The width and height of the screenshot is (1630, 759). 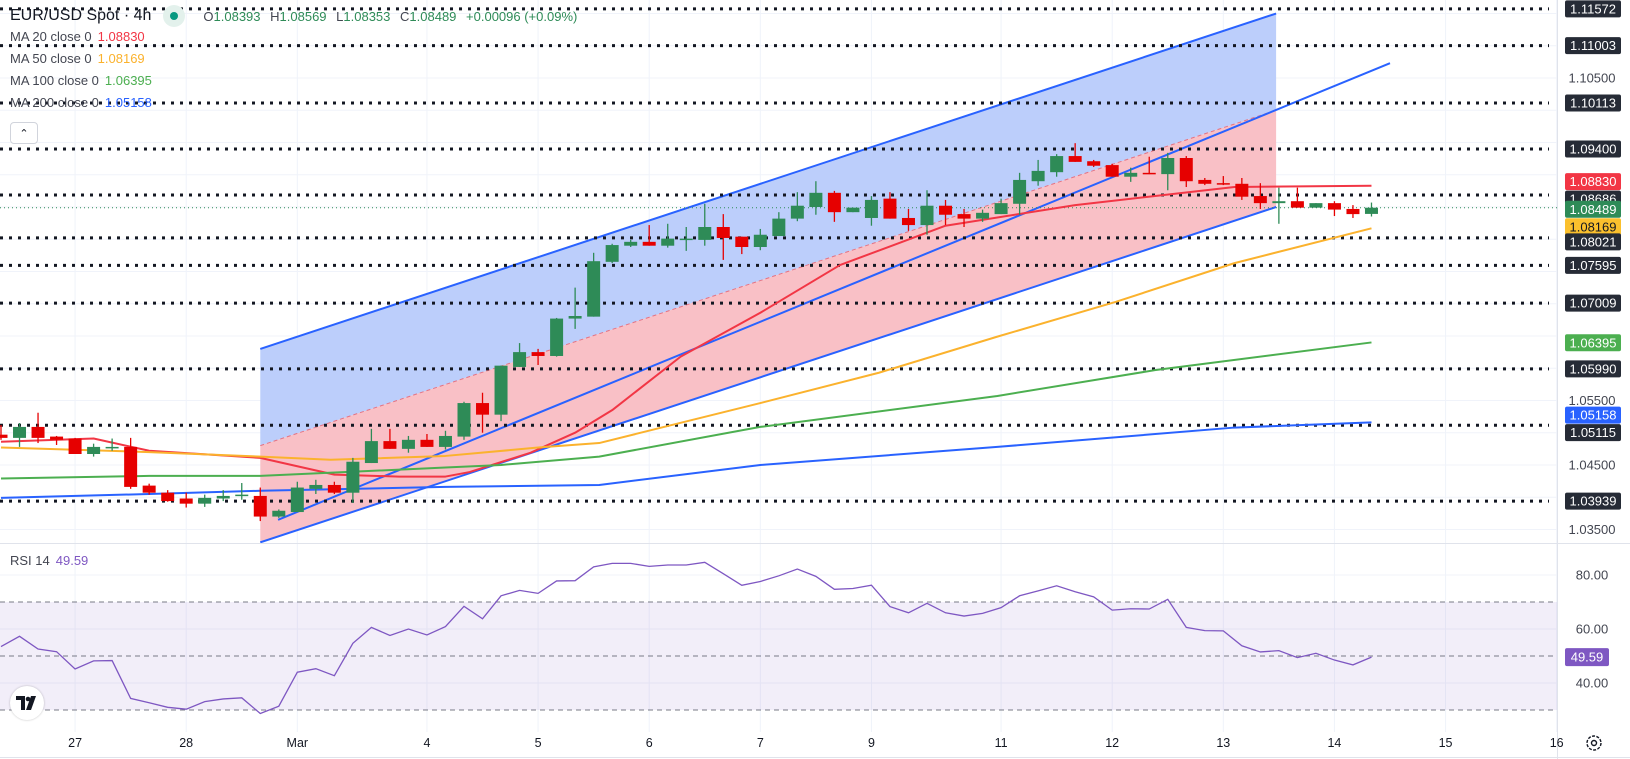 I want to click on settings-gear-icon, so click(x=1594, y=743).